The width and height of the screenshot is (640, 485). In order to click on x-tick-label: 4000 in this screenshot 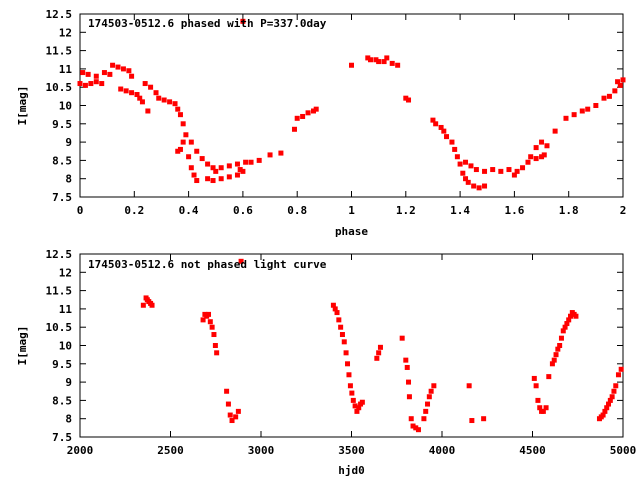, I will do `click(442, 450)`.